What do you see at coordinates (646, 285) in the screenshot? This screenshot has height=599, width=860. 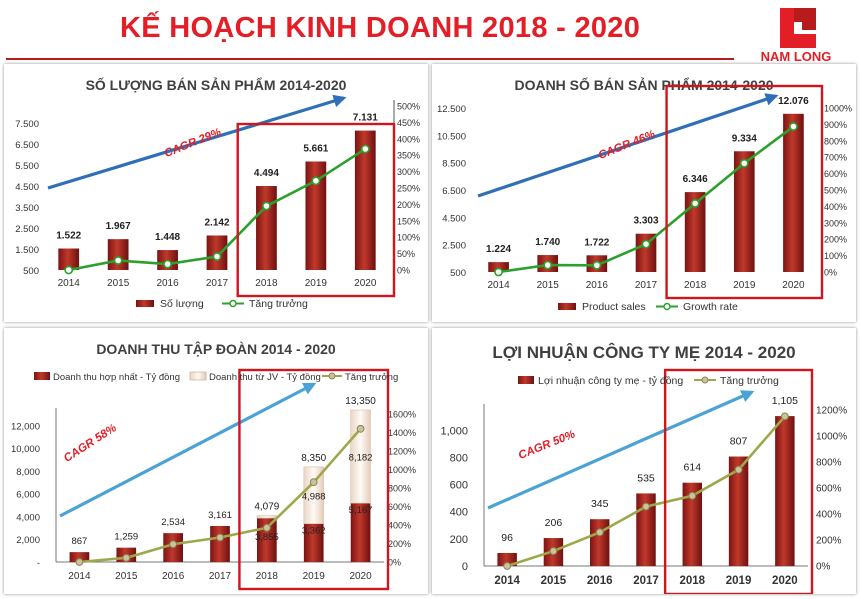 I see `year-label: 2017` at bounding box center [646, 285].